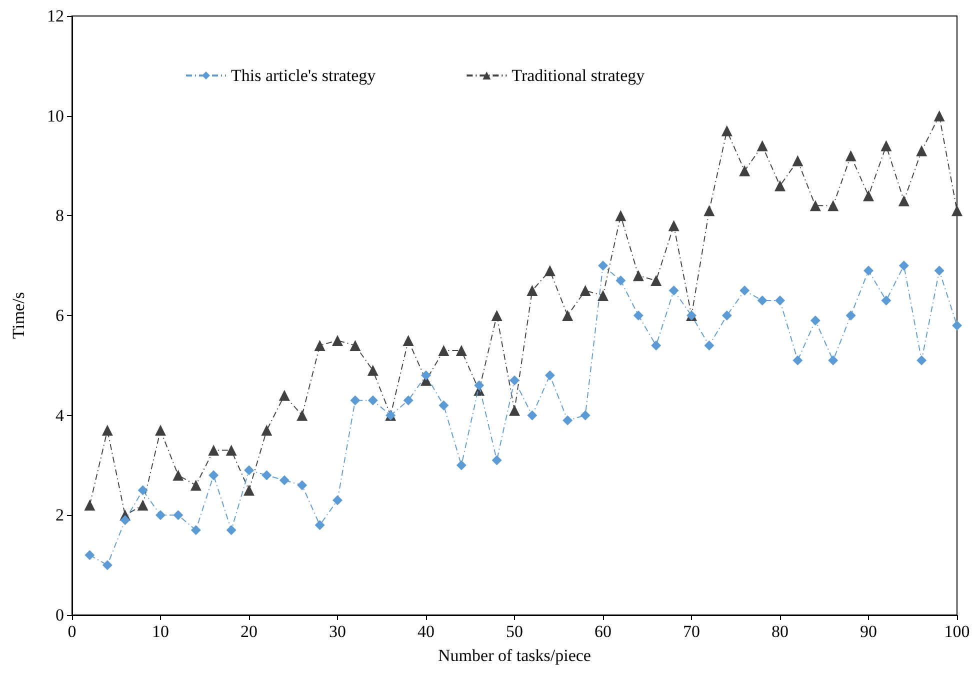  I want to click on x-axis-title: Number of tasks/piece, so click(514, 655).